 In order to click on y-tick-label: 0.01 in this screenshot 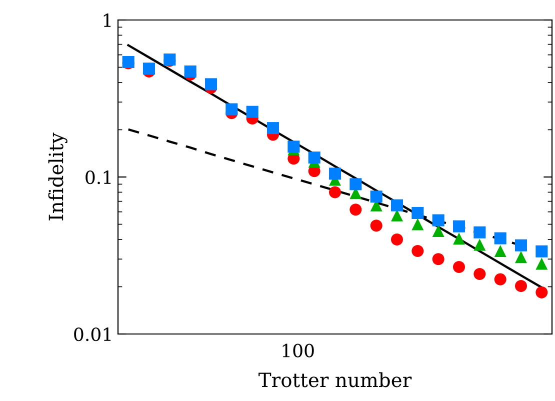, I will do `click(92, 334)`.